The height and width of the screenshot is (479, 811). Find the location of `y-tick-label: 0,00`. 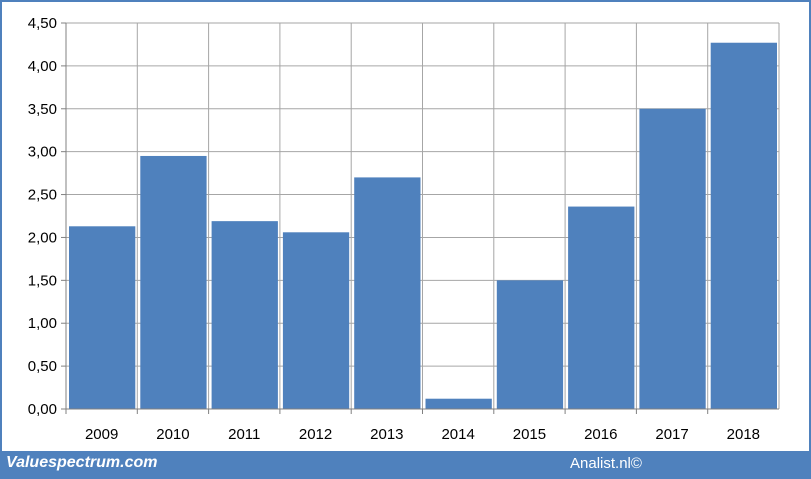

y-tick-label: 0,00 is located at coordinates (42, 409).